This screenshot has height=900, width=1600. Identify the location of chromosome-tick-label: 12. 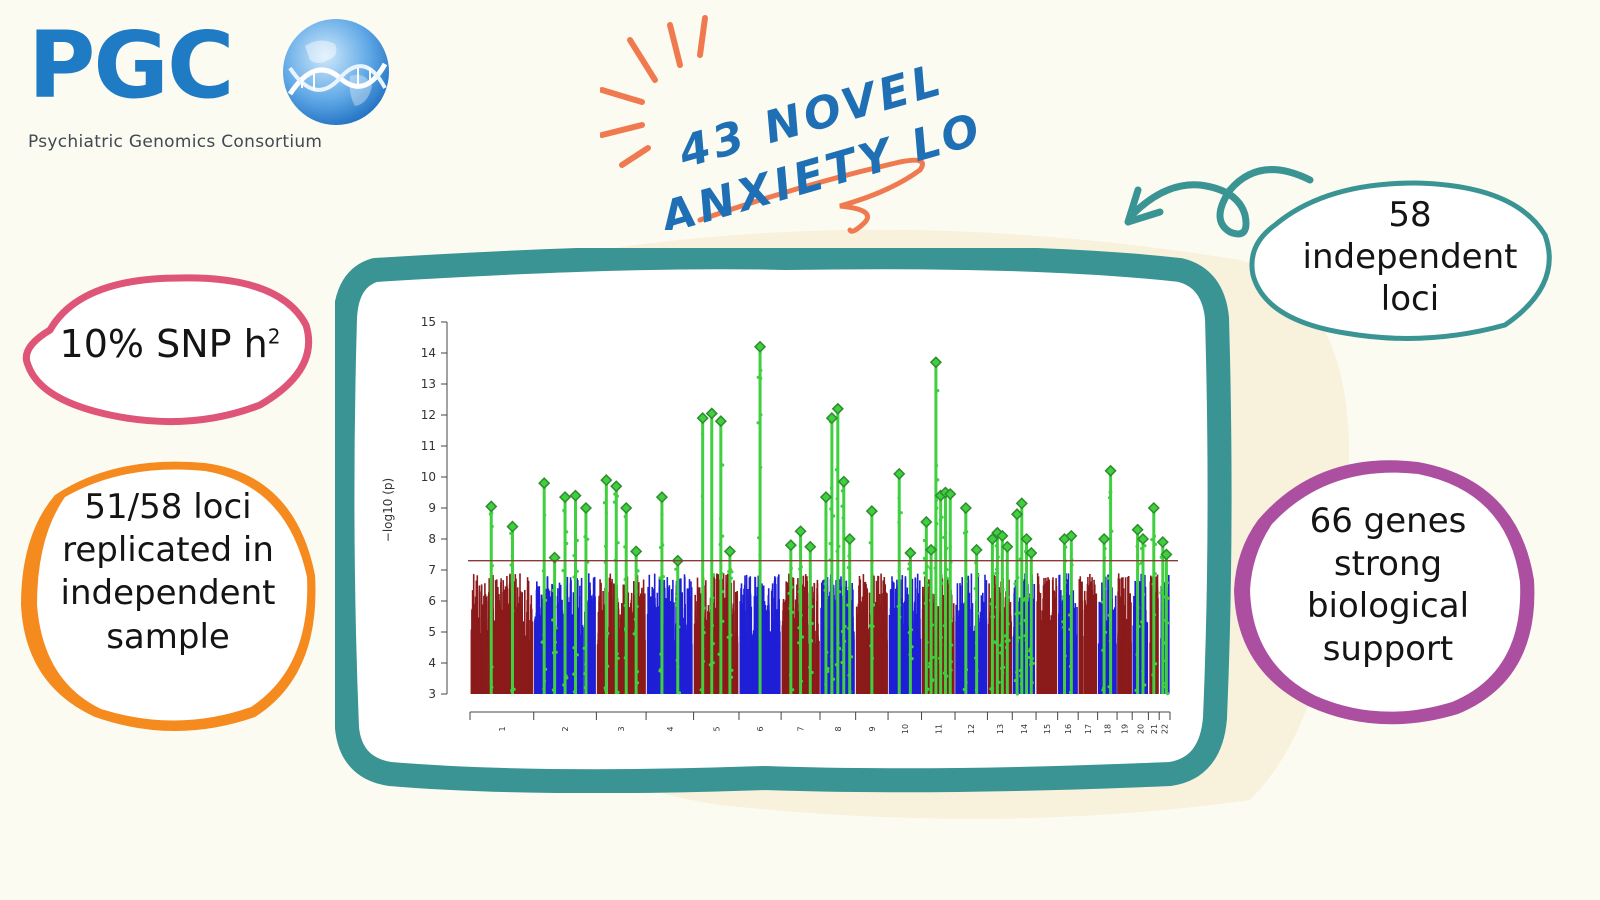
(971, 729).